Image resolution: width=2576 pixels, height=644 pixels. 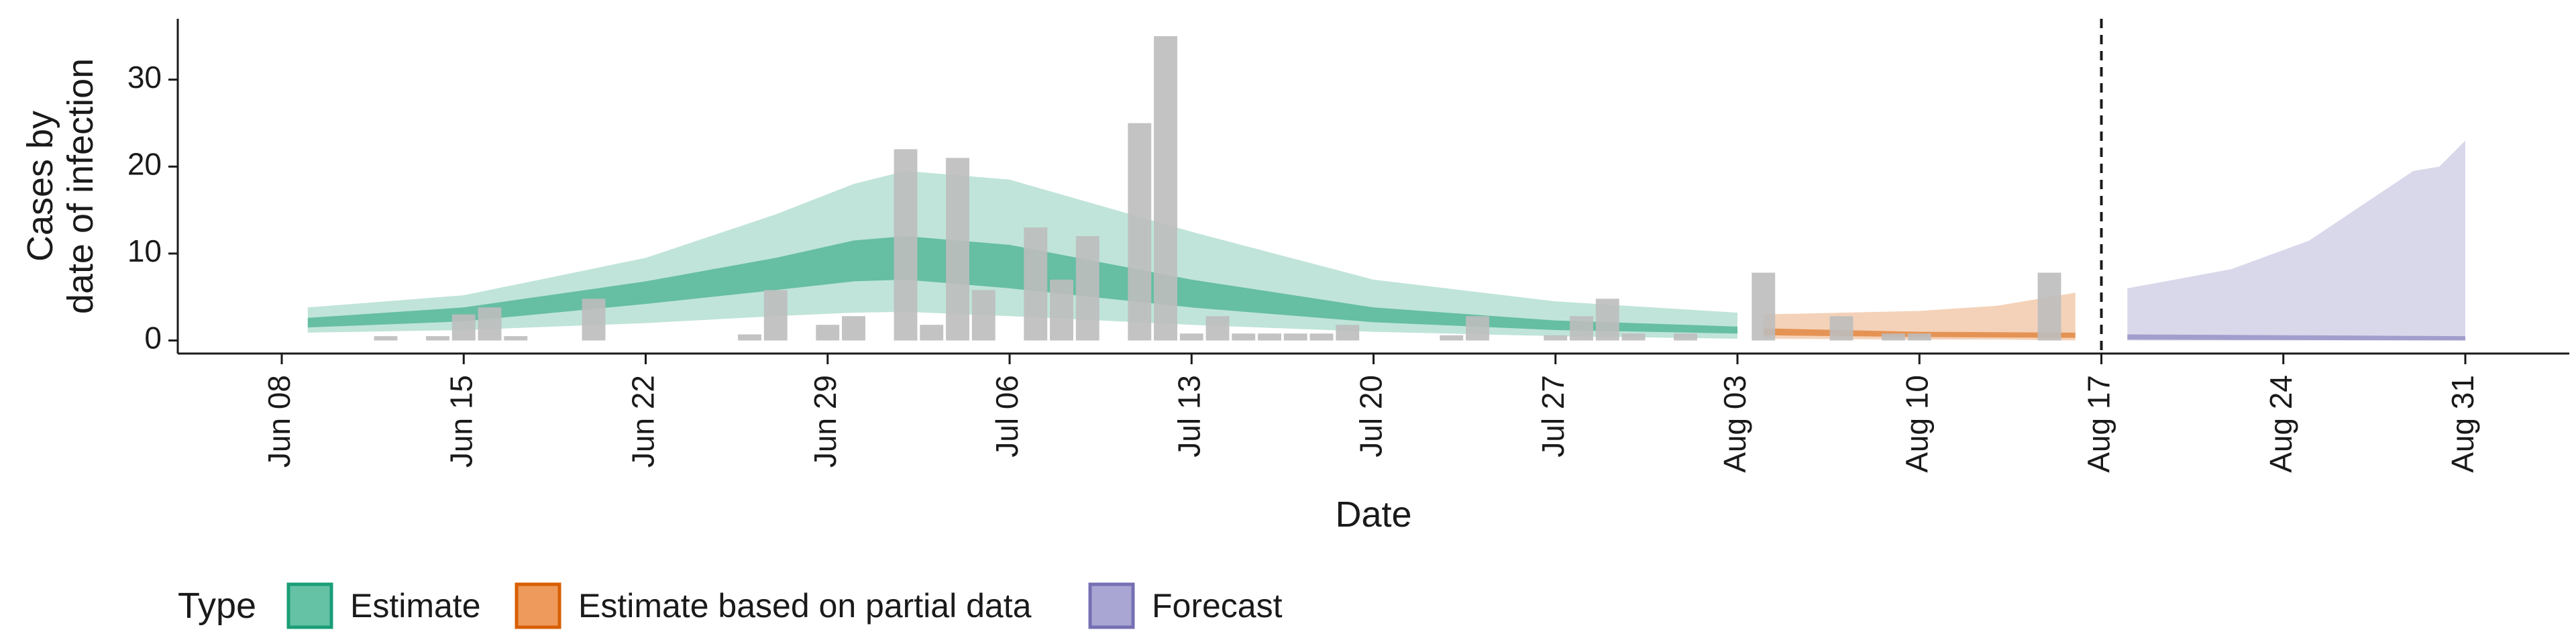 I want to click on y-tick-label: 30, so click(x=144, y=77).